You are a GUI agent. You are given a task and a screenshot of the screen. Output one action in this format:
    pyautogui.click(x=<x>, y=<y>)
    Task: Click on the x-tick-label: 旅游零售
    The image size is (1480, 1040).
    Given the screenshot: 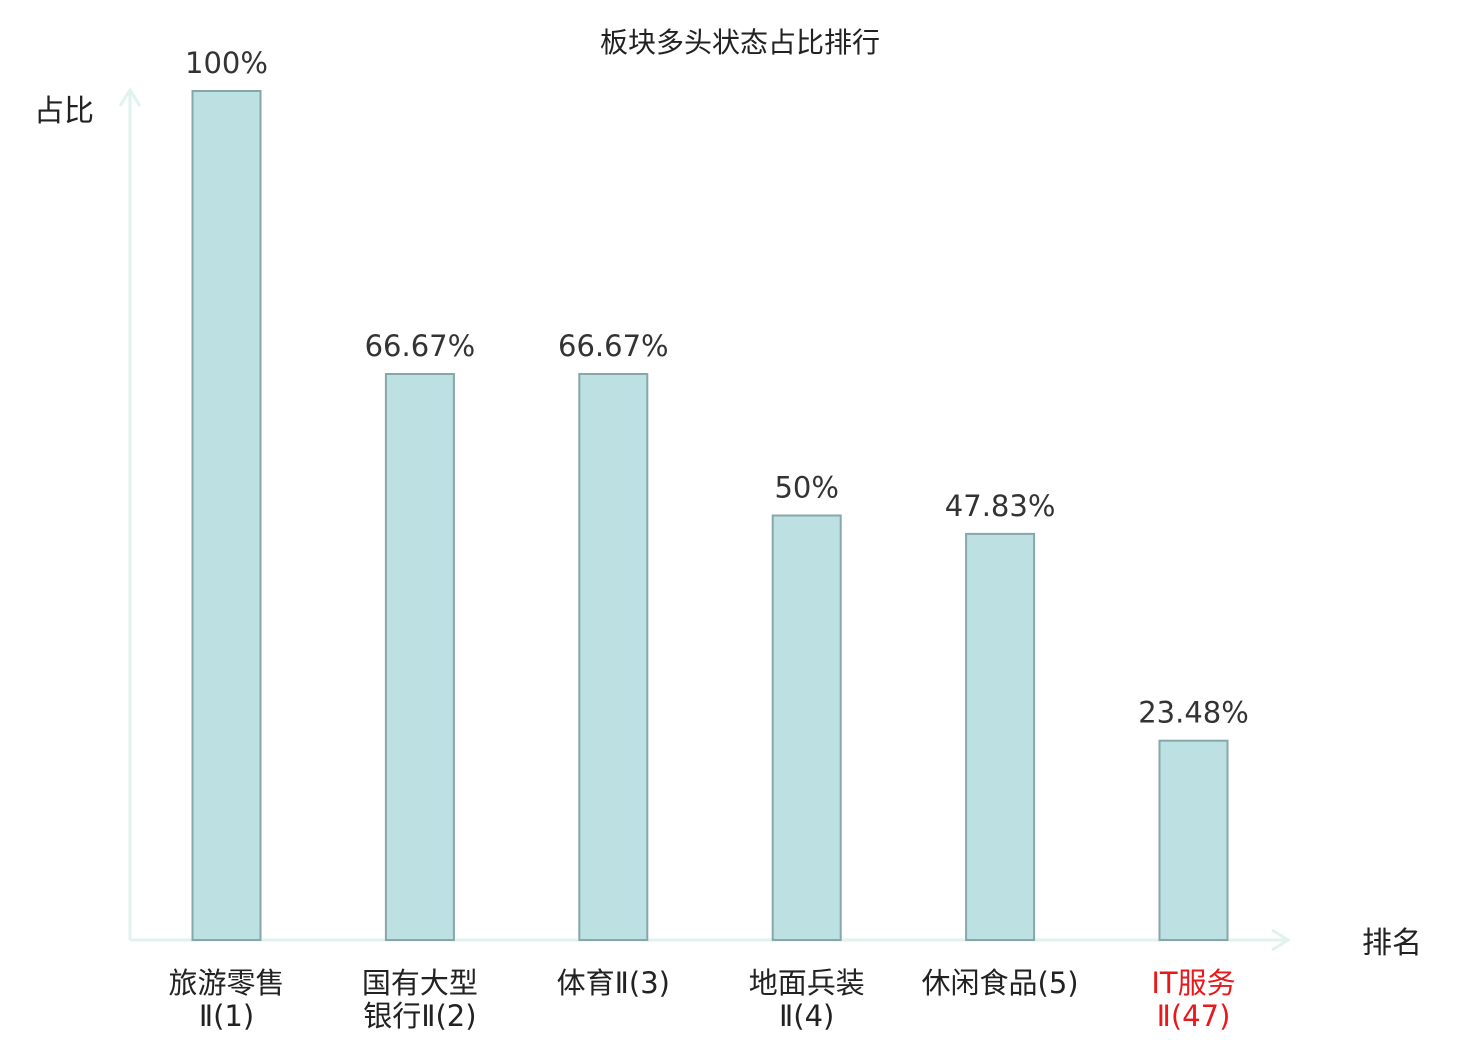 What is the action you would take?
    pyautogui.click(x=226, y=983)
    